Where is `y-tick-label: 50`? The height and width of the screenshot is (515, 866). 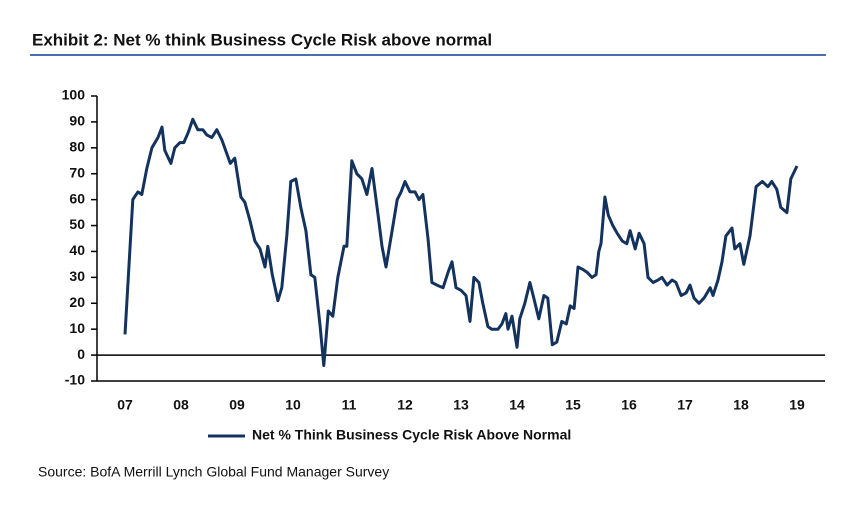 y-tick-label: 50 is located at coordinates (77, 224).